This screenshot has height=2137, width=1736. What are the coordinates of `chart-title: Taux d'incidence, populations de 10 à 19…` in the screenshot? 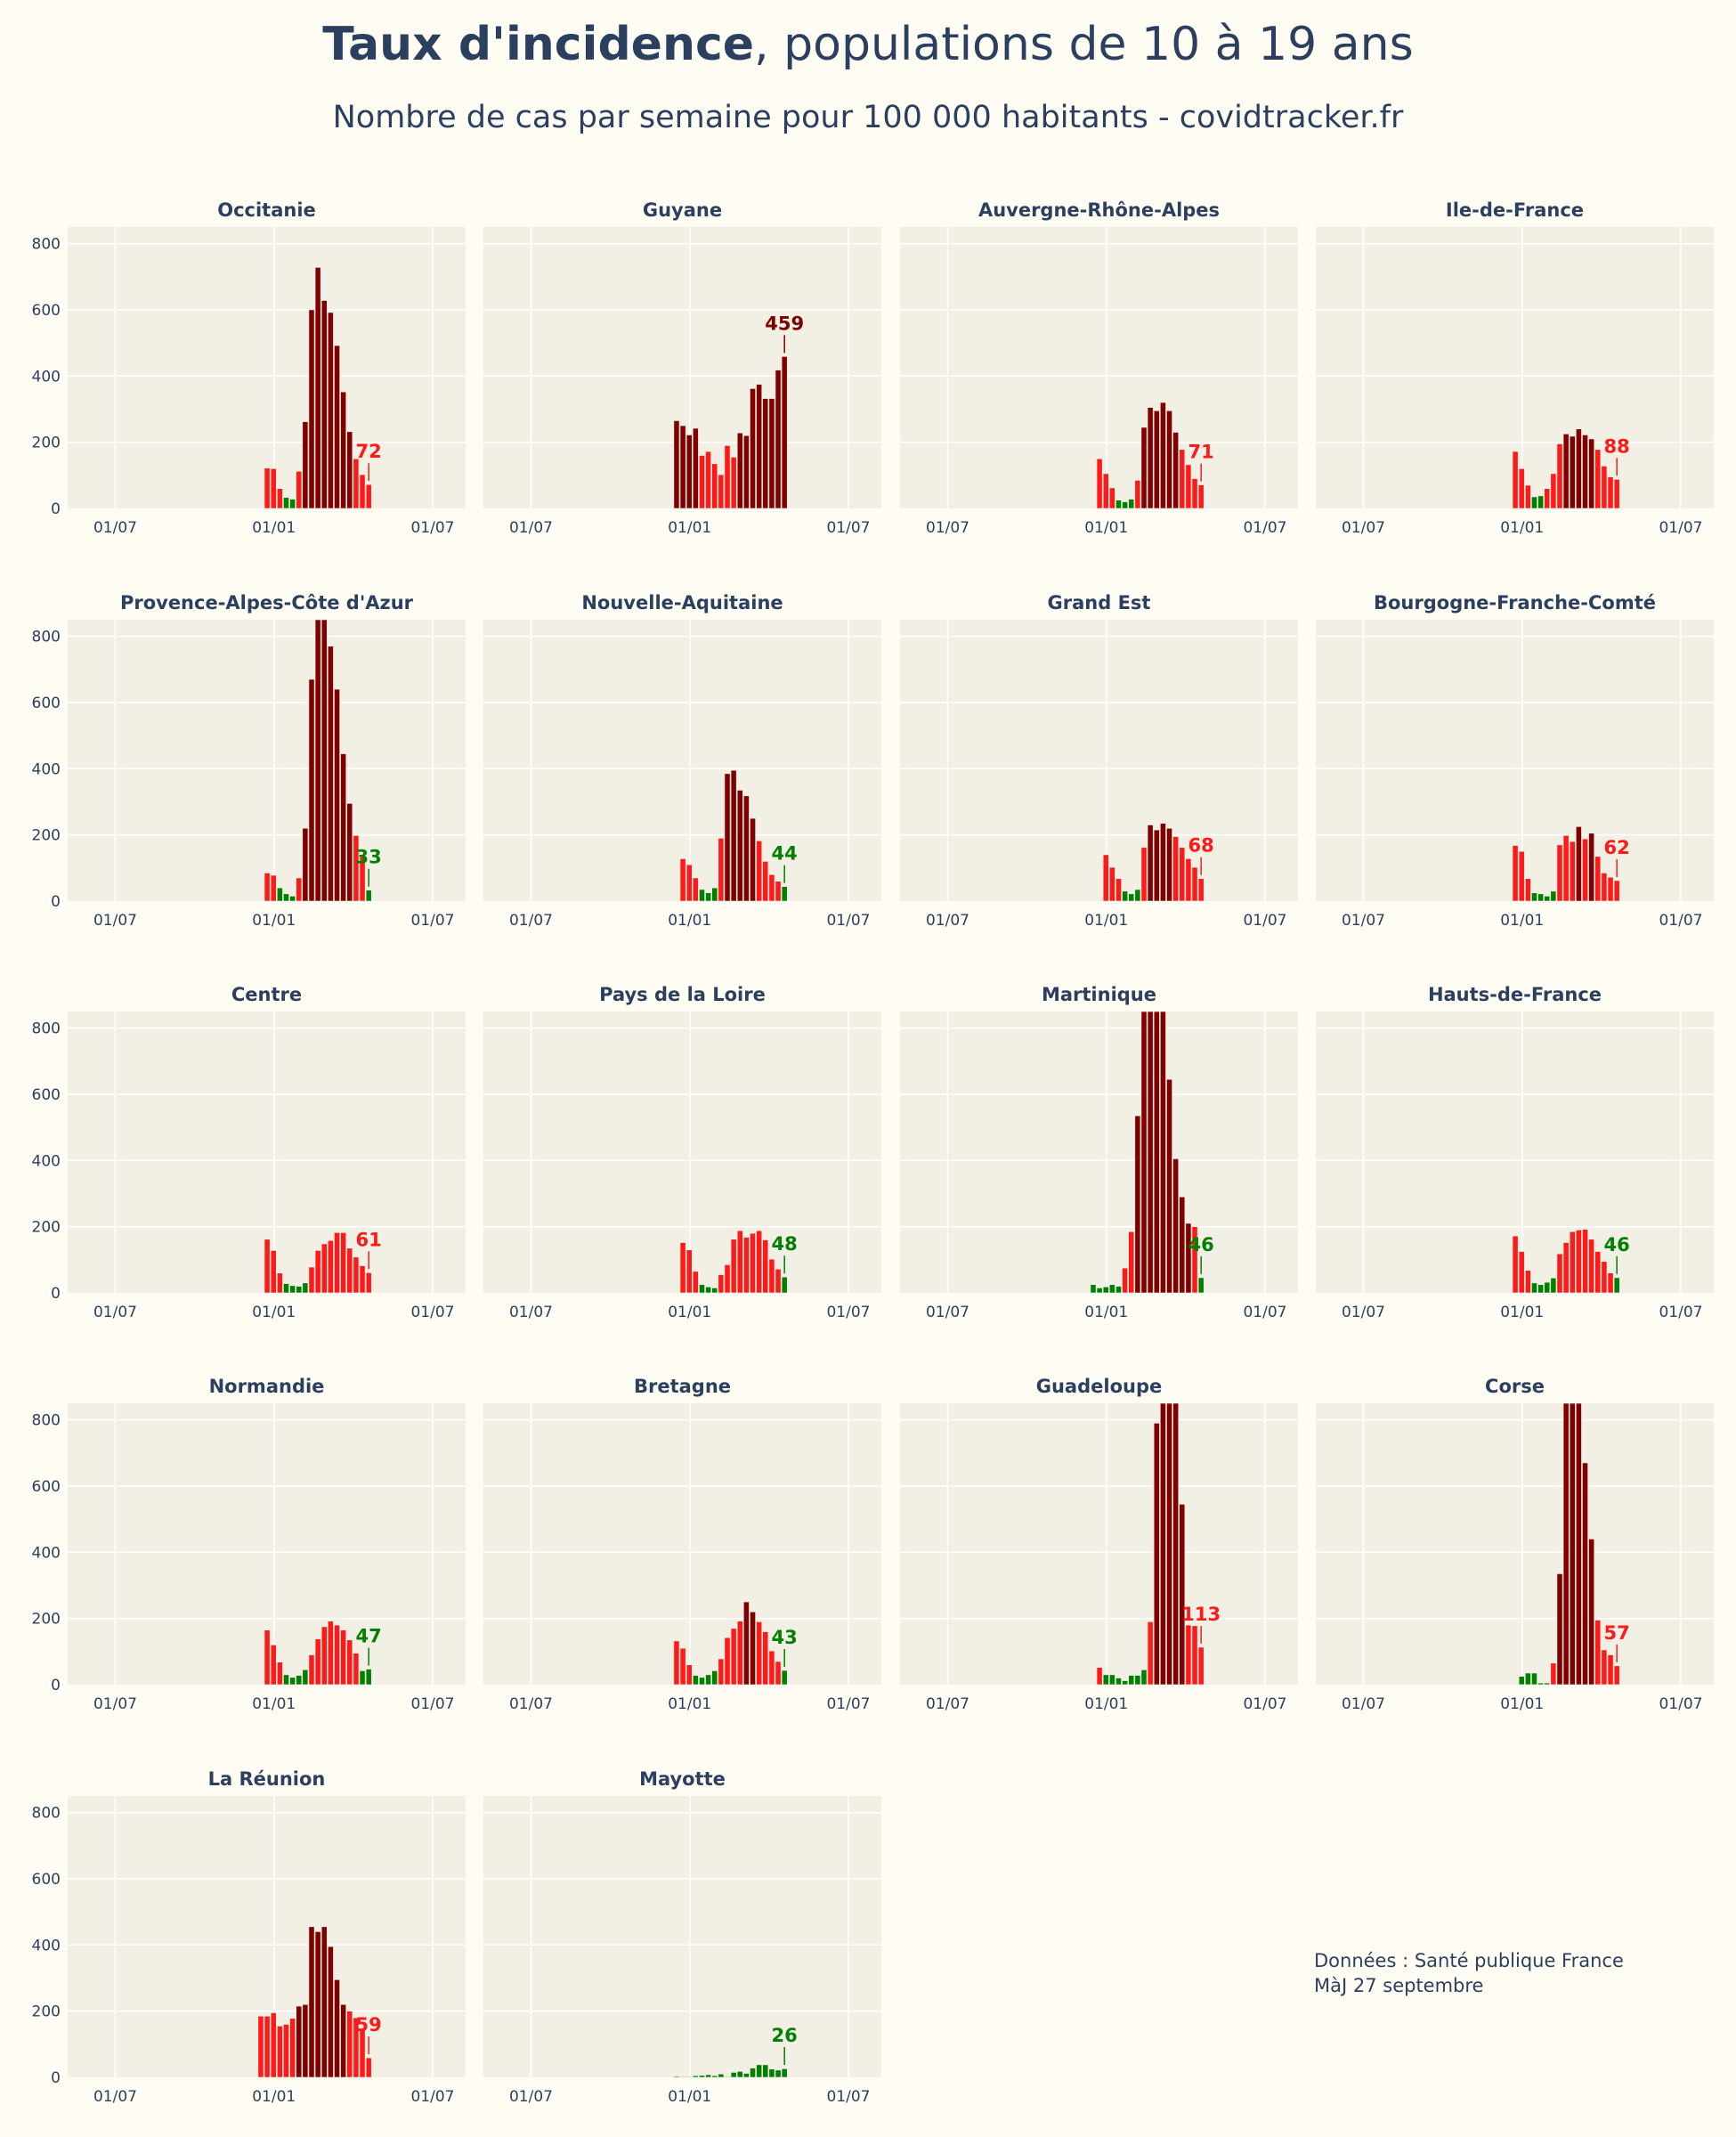 It's located at (868, 44).